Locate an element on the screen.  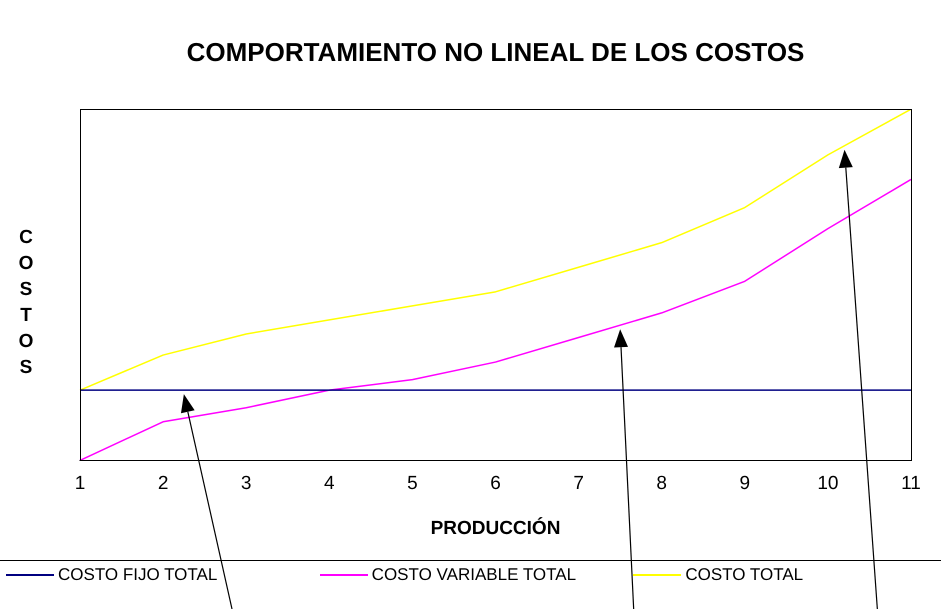
x-tick-label: 1 is located at coordinates (80, 483).